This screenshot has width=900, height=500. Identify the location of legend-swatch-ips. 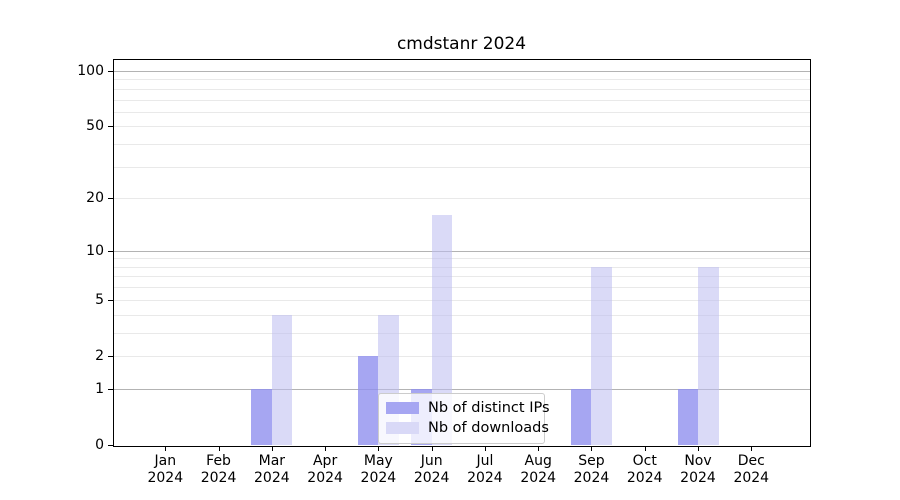
(402, 408).